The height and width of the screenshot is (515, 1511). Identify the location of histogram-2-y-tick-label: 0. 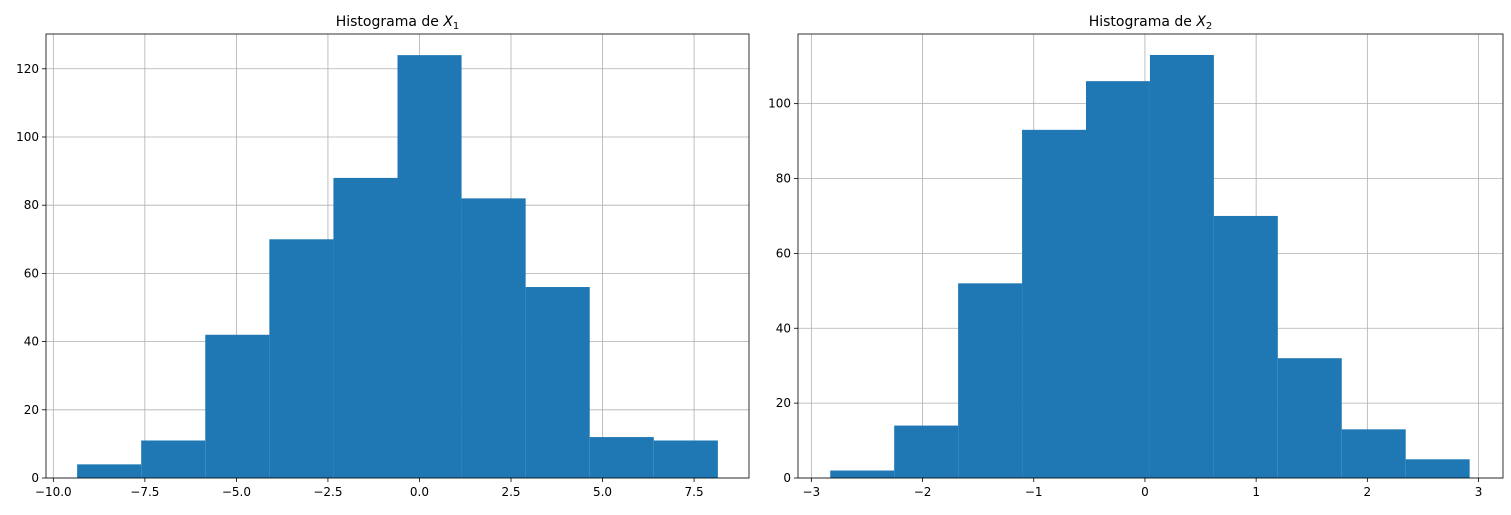
(787, 478).